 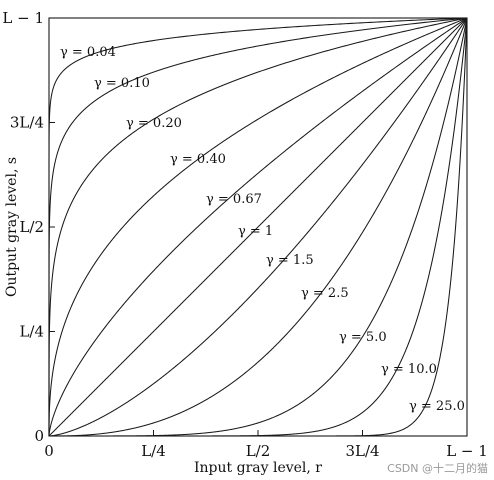 I want to click on y-tick-label: 0, so click(x=39, y=436).